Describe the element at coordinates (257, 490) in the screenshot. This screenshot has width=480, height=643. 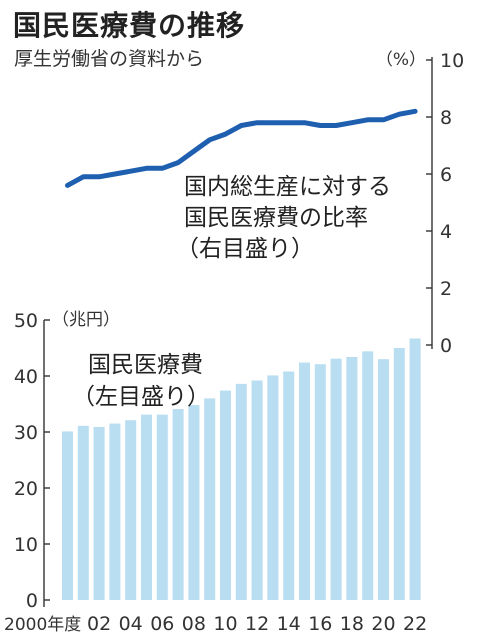
I see `bar-2012` at that location.